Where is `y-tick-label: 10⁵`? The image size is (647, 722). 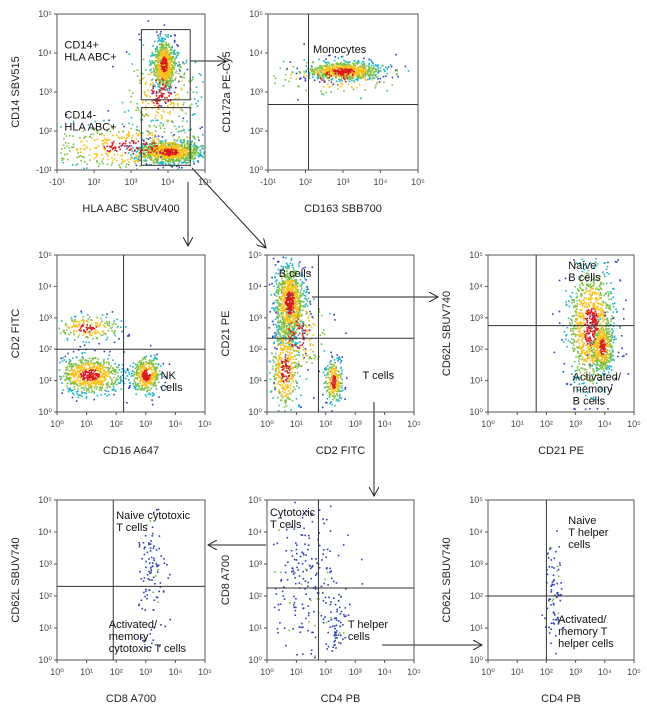 y-tick-label: 10⁵ is located at coordinates (45, 14).